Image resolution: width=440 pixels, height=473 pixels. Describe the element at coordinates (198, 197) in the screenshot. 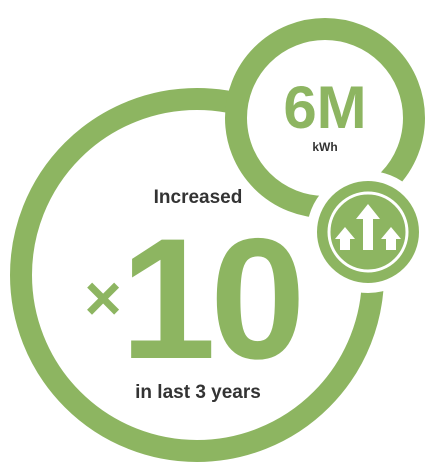

I see `main-stat-heading: Increased` at that location.